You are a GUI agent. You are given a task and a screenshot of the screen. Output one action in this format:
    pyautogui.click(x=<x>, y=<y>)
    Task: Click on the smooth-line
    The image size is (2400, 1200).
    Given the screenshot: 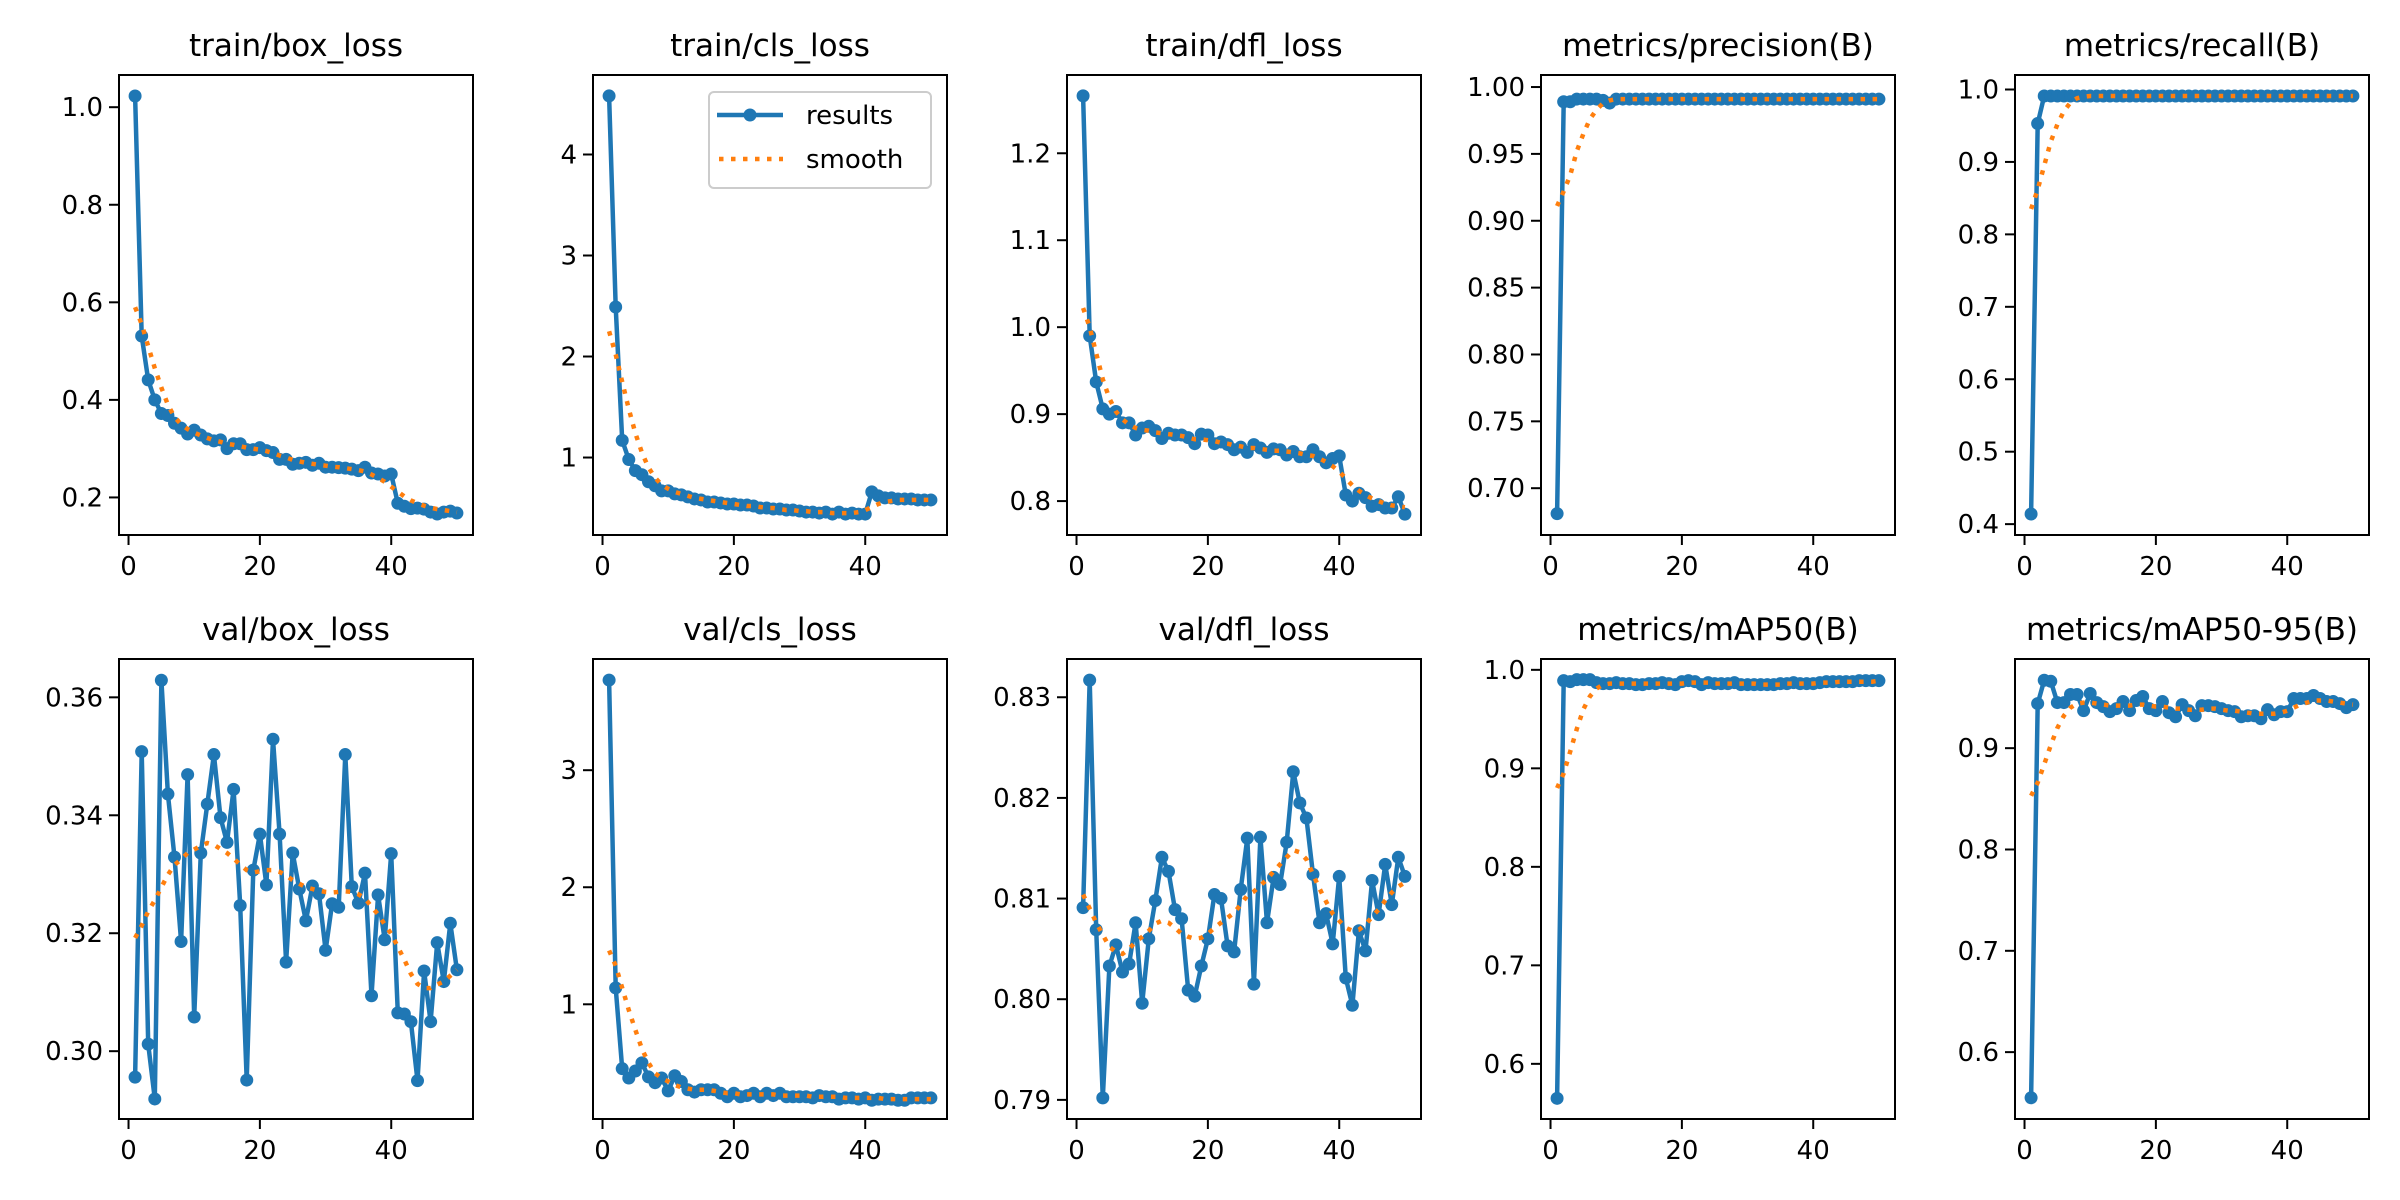 What is the action you would take?
    pyautogui.click(x=768, y=423)
    